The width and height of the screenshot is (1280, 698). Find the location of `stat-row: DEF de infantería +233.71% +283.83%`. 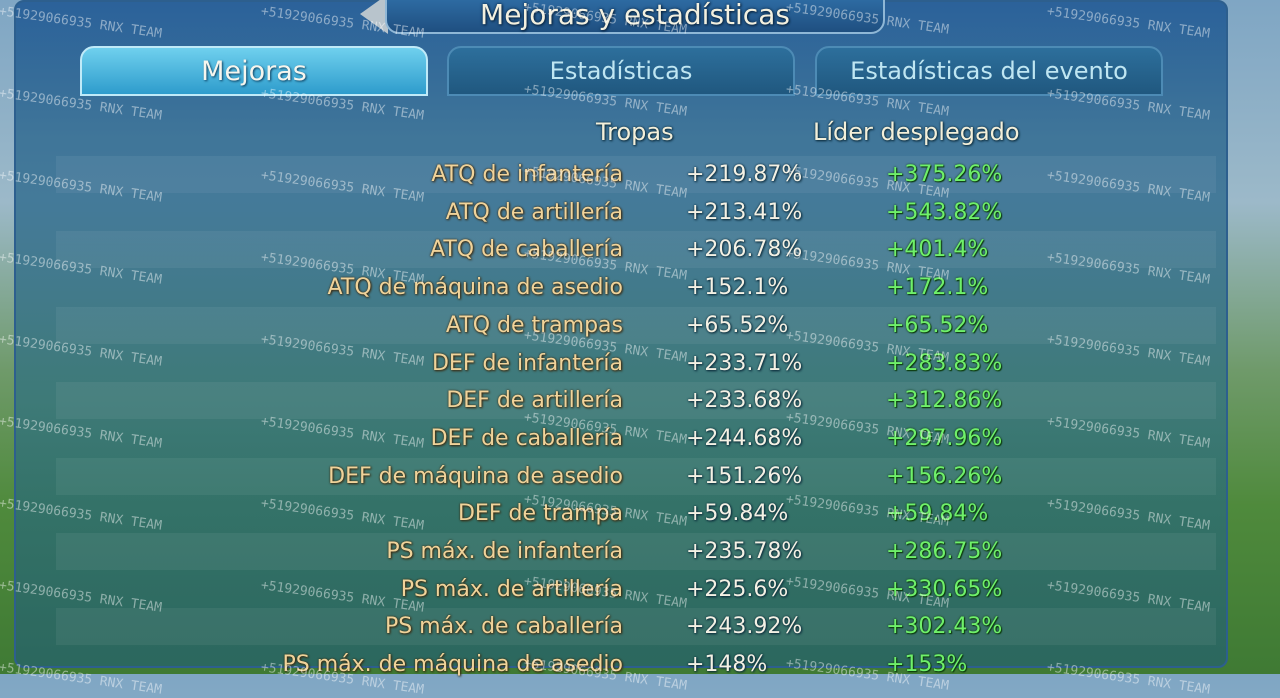

stat-row: DEF de infantería +233.71% +283.83% is located at coordinates (636, 363).